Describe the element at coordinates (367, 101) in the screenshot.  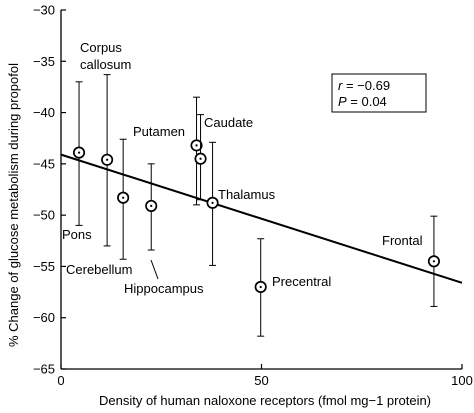
I see `stat-p-value: = 0.04` at that location.